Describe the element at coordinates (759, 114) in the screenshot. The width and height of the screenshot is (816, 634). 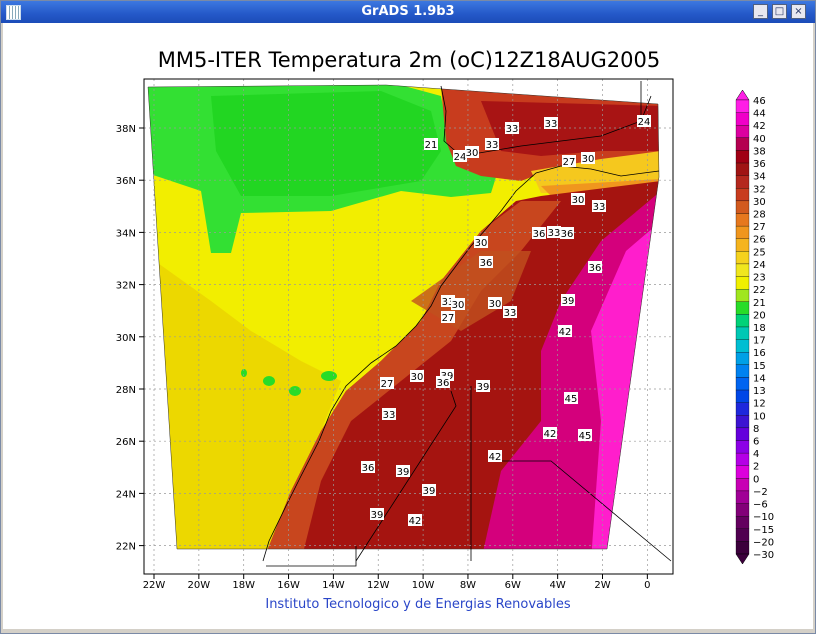
I see `colorbar-label: 44` at that location.